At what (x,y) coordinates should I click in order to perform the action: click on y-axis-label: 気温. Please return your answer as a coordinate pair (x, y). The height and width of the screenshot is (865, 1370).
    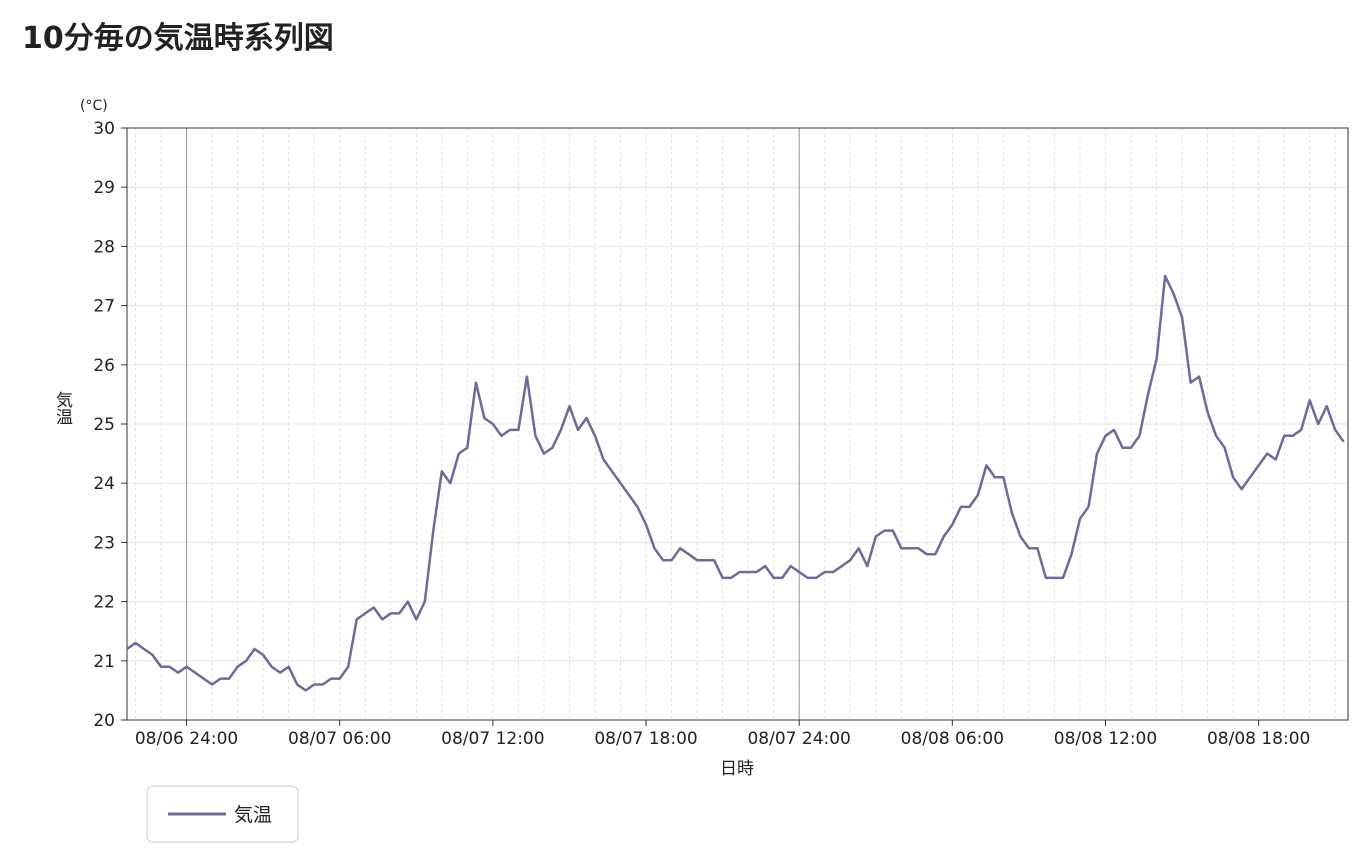
    Looking at the image, I should click on (62, 408).